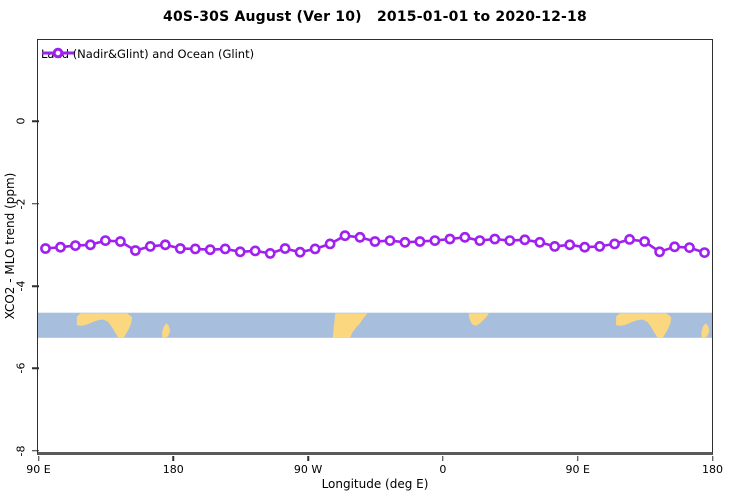  I want to click on x-axis-ticks: 90 E 180 90 W 0 90 E 180, so click(374, 471).